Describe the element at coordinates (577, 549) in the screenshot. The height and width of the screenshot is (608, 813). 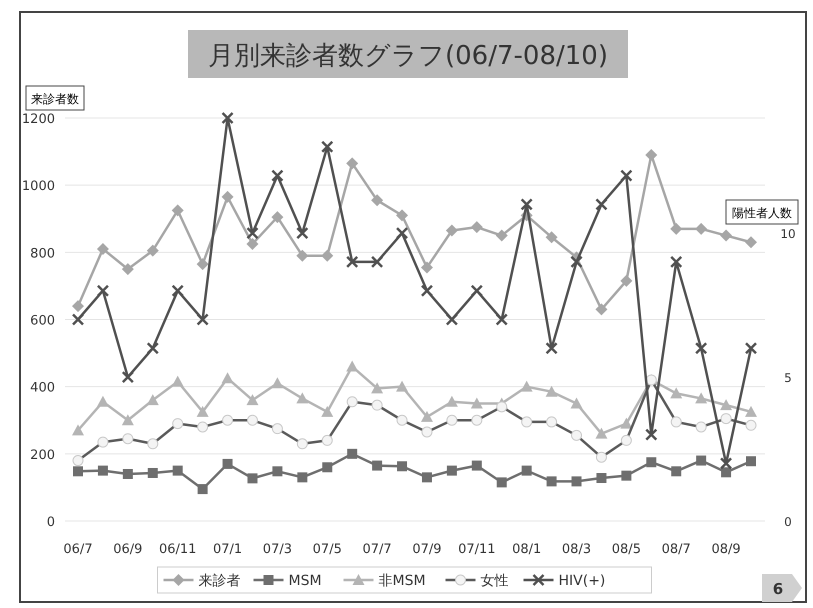
I see `x-tick-label: 08/3` at that location.